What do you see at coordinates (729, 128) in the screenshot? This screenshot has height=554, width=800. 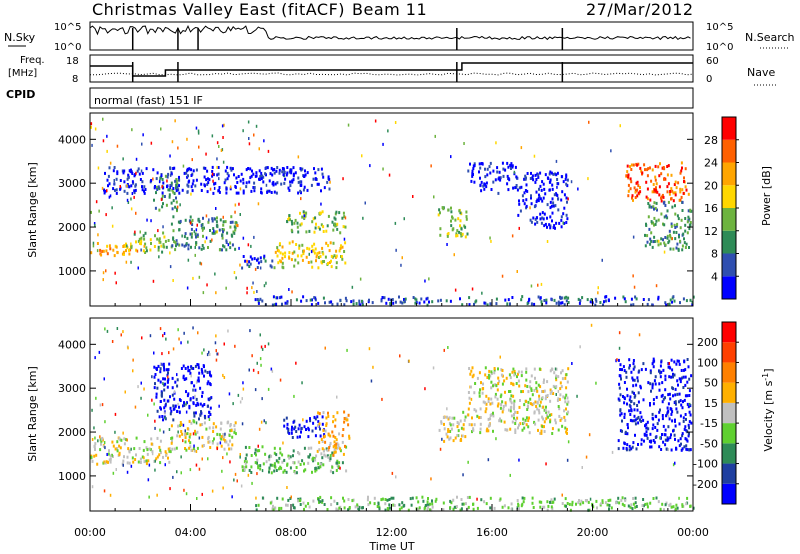 I see `colorbar-swatch` at bounding box center [729, 128].